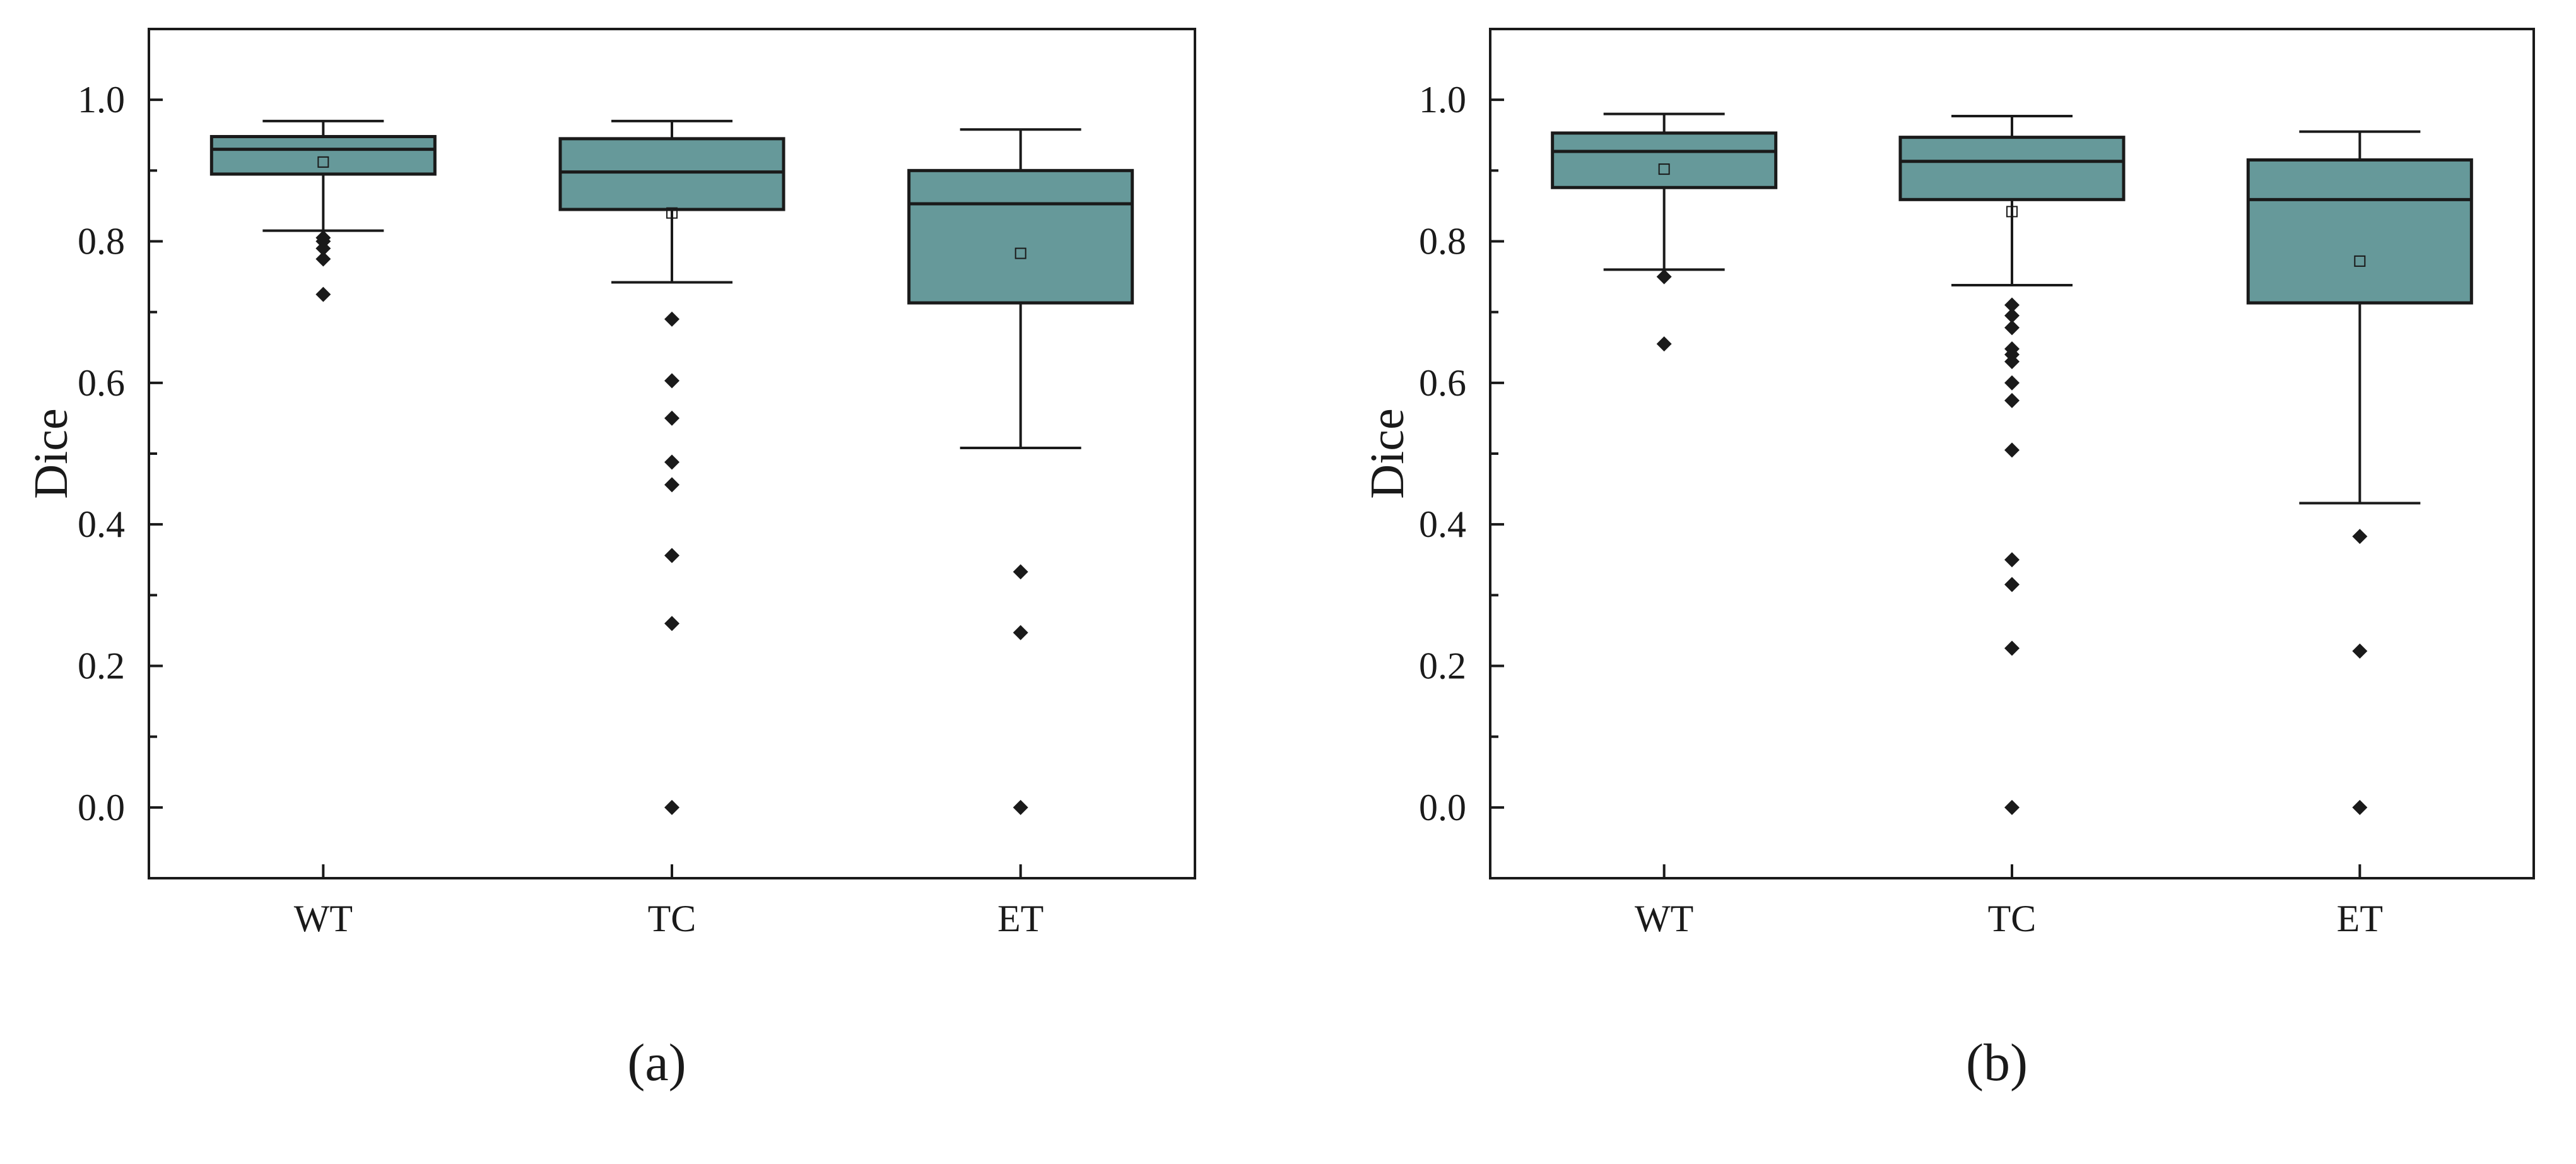 This screenshot has width=2576, height=1164. I want to click on panel-label: (b), so click(1997, 1062).